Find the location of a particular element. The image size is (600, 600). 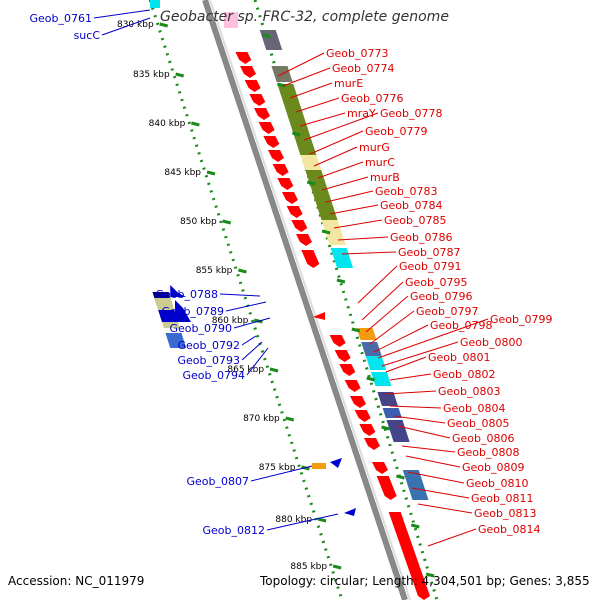

left-gene-label: Geob_0792 is located at coordinates (209, 345).